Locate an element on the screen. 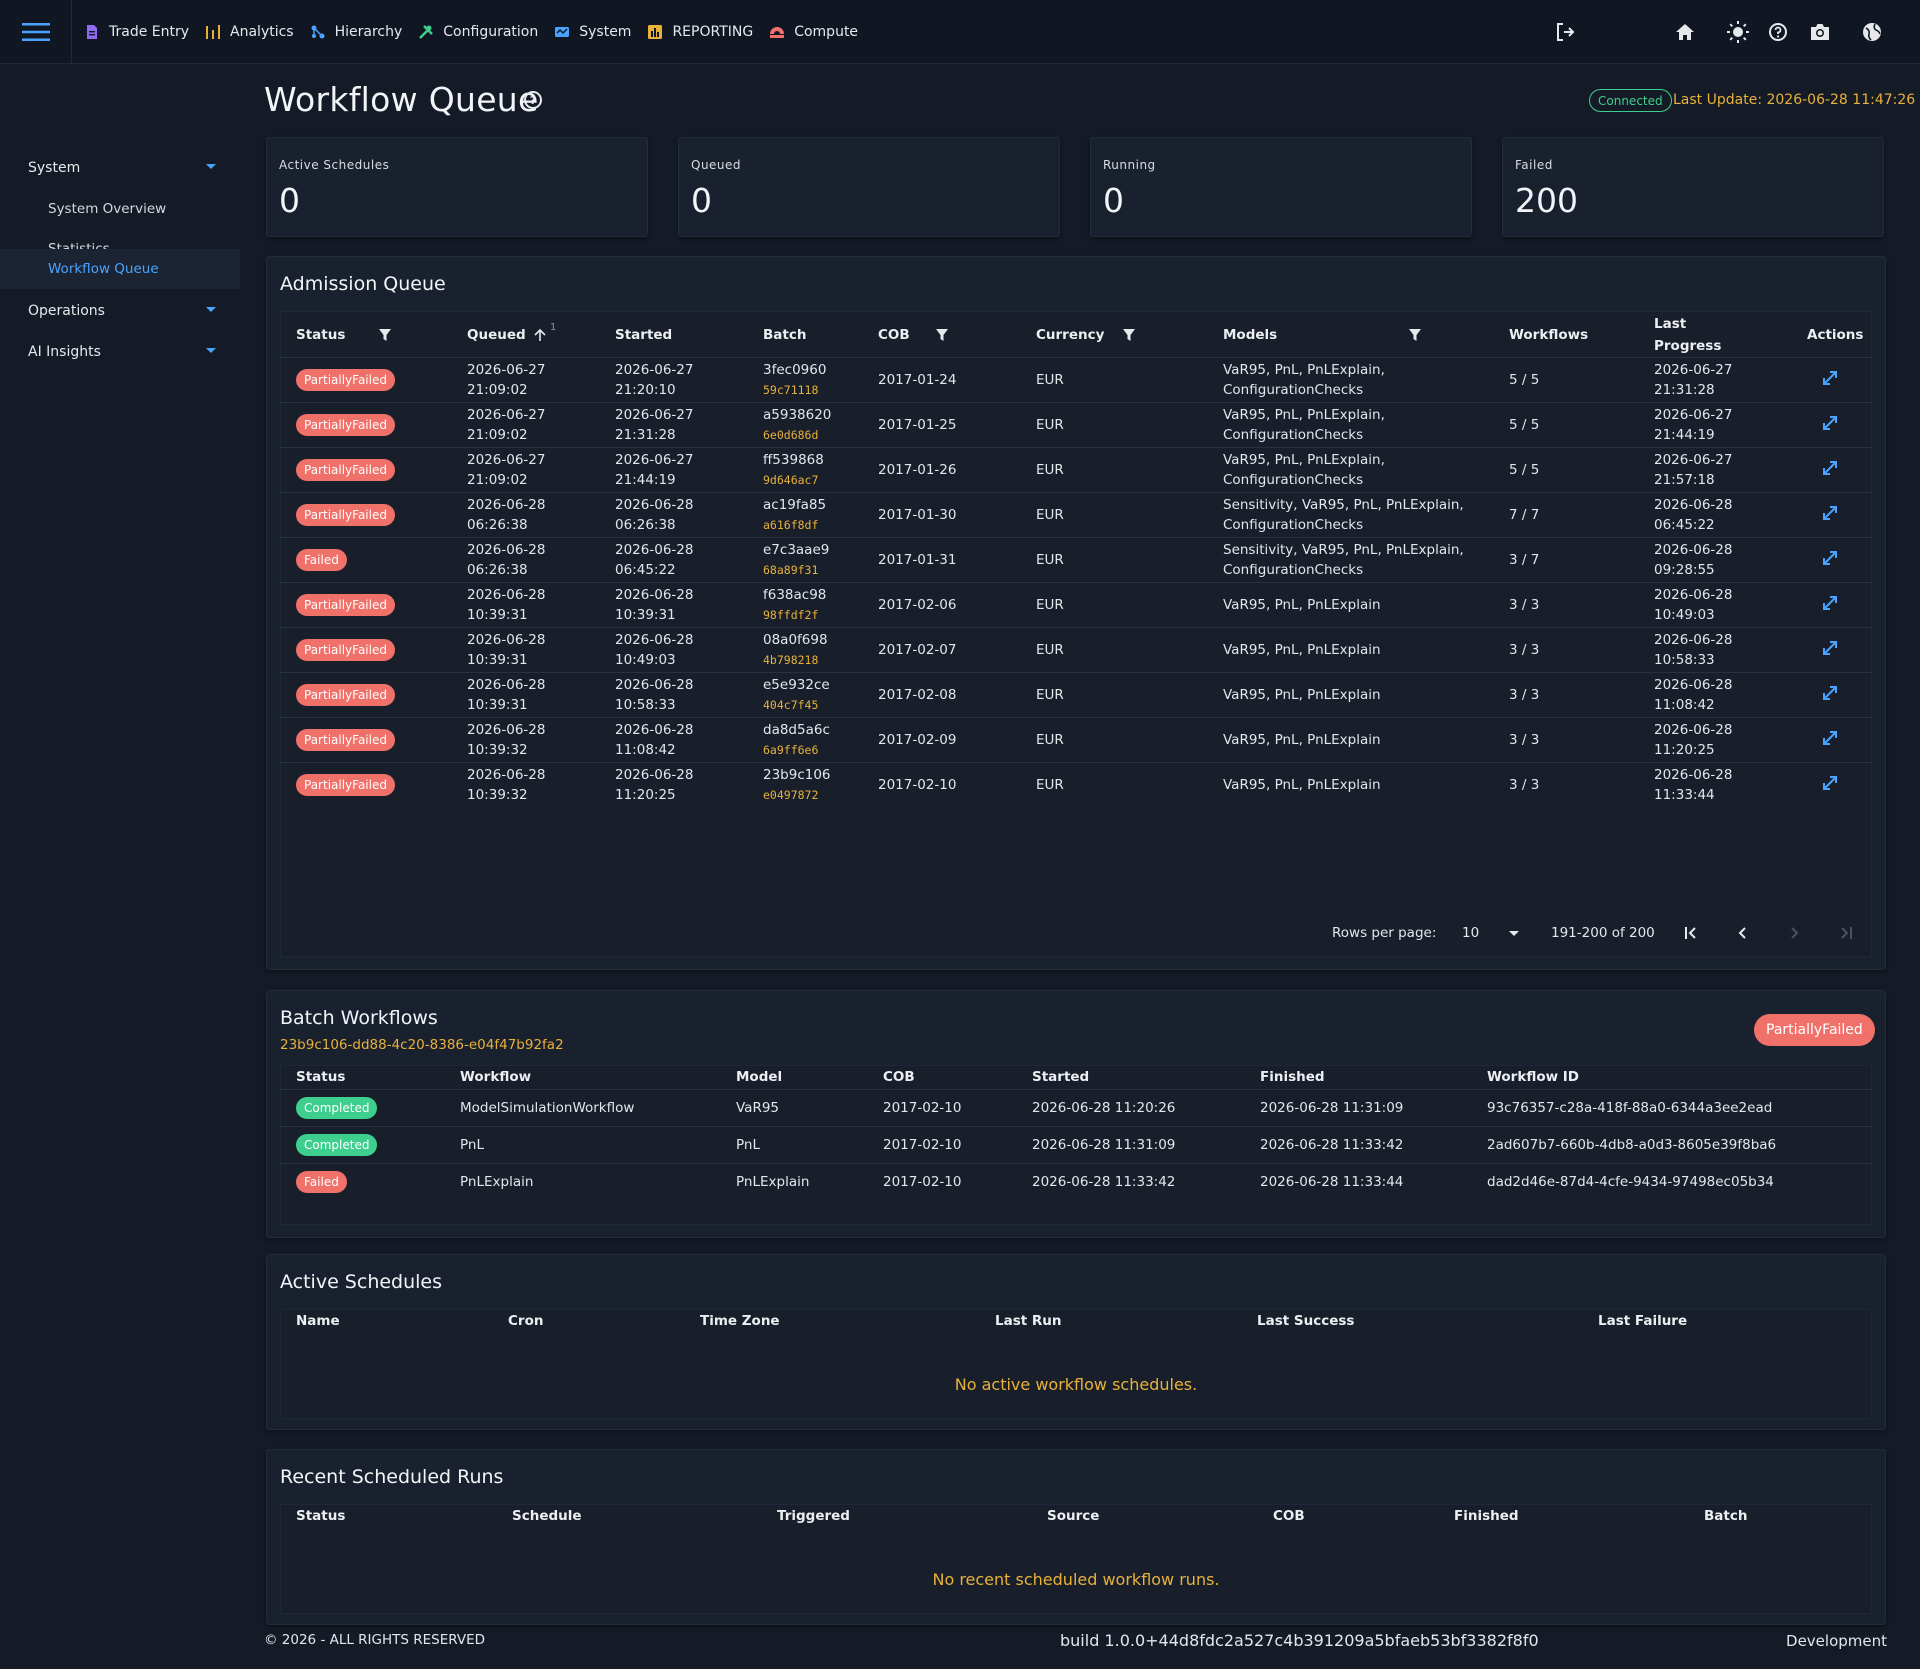  question-icon: ? is located at coordinates (533, 100).